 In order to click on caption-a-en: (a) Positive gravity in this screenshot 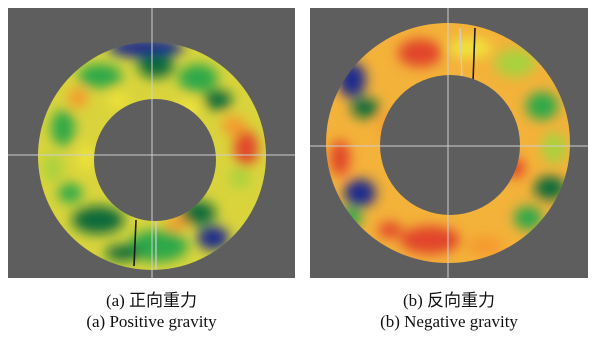, I will do `click(151, 321)`.